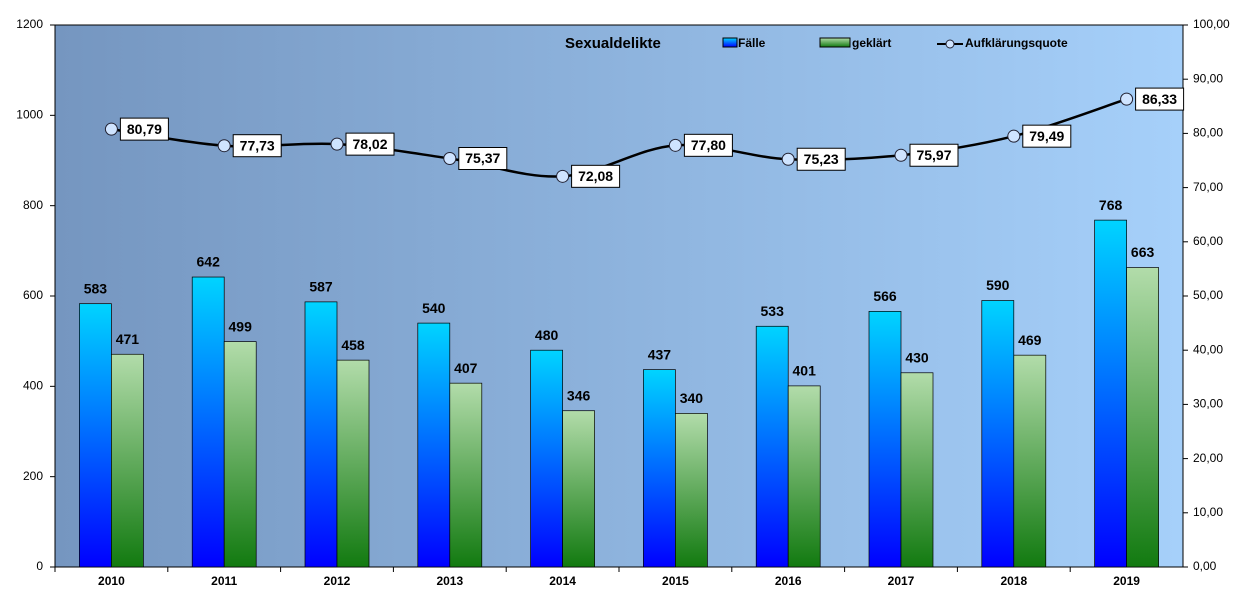  What do you see at coordinates (1208, 187) in the screenshot?
I see `y2-tick-label: 70,00` at bounding box center [1208, 187].